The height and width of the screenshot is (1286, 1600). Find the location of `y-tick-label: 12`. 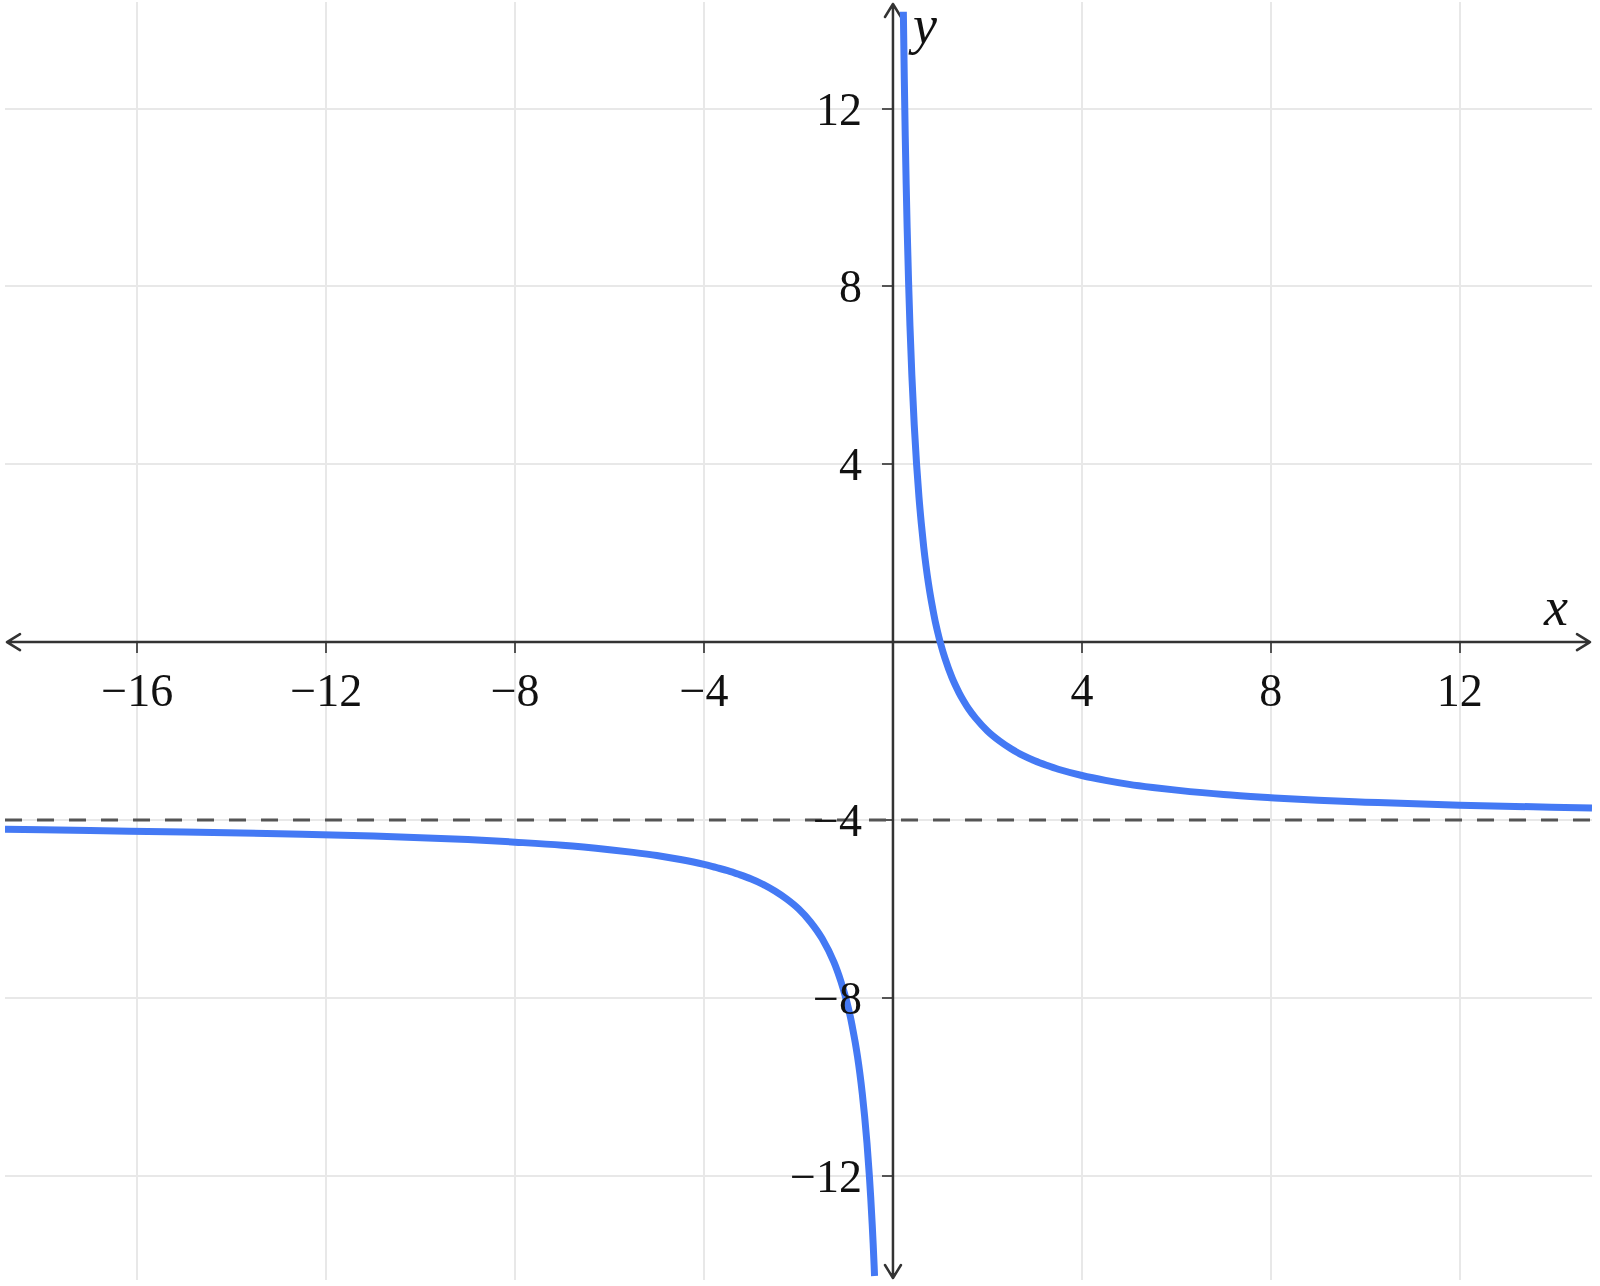

y-tick-label: 12 is located at coordinates (838, 109).